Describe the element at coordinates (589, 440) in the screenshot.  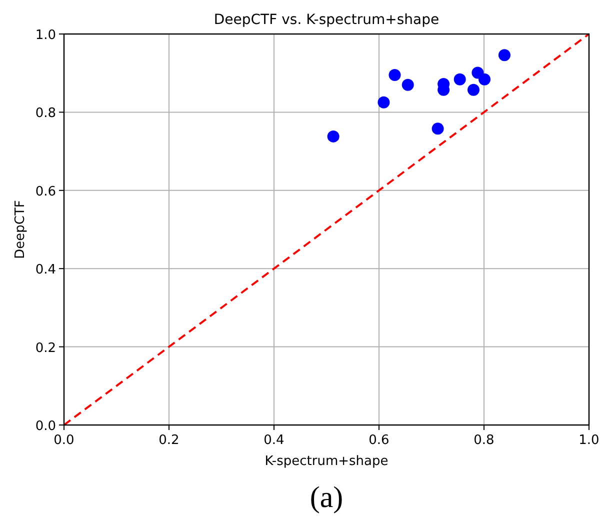
I see `x-tick-label: 1.0` at that location.